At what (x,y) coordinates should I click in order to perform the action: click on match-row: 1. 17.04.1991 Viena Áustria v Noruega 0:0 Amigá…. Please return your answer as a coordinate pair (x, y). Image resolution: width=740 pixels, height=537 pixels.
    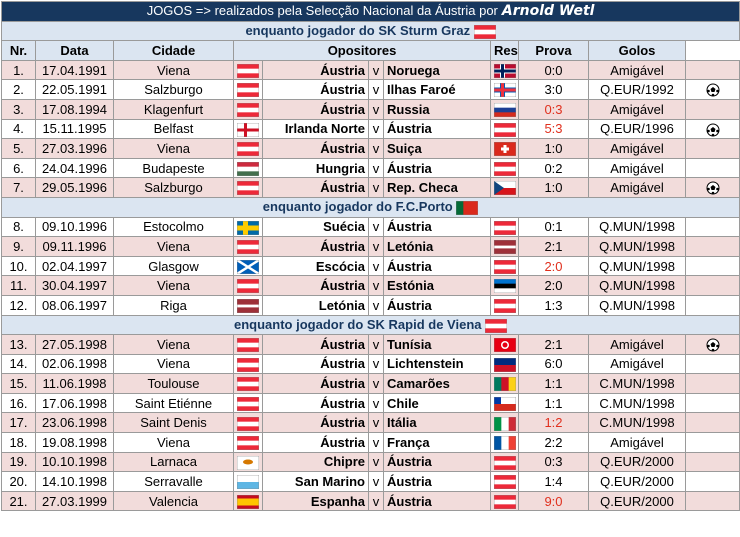
    Looking at the image, I should click on (370, 70).